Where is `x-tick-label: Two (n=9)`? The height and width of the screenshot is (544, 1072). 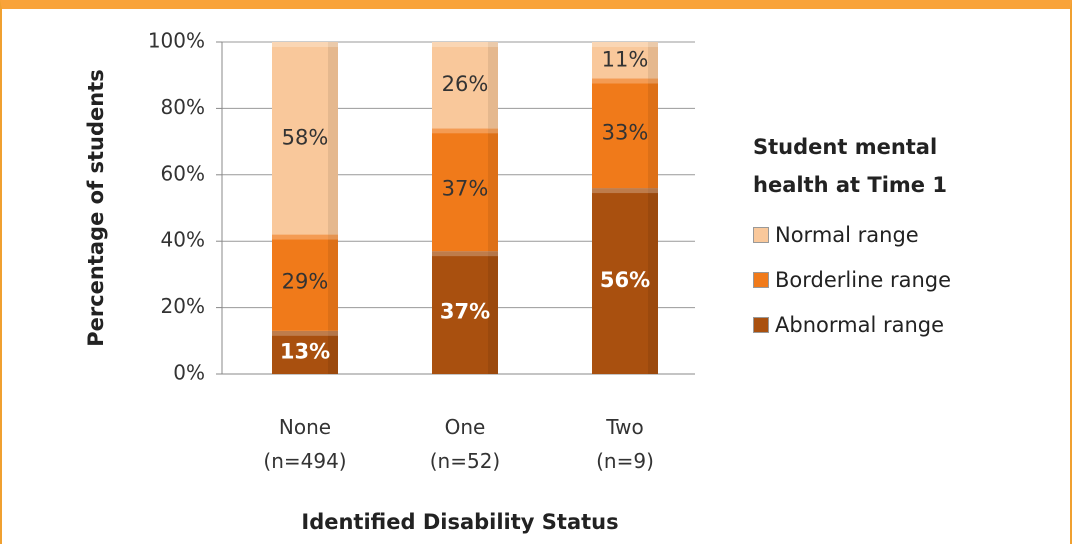
x-tick-label: Two (n=9) is located at coordinates (625, 444).